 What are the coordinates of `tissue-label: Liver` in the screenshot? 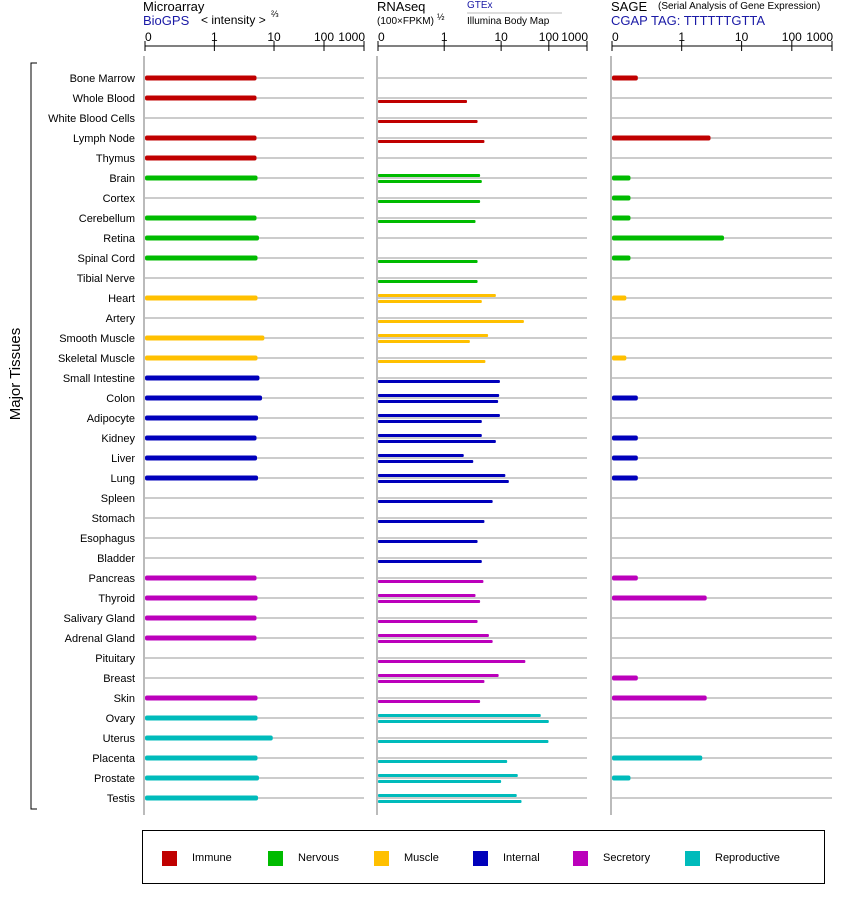 It's located at (123, 459).